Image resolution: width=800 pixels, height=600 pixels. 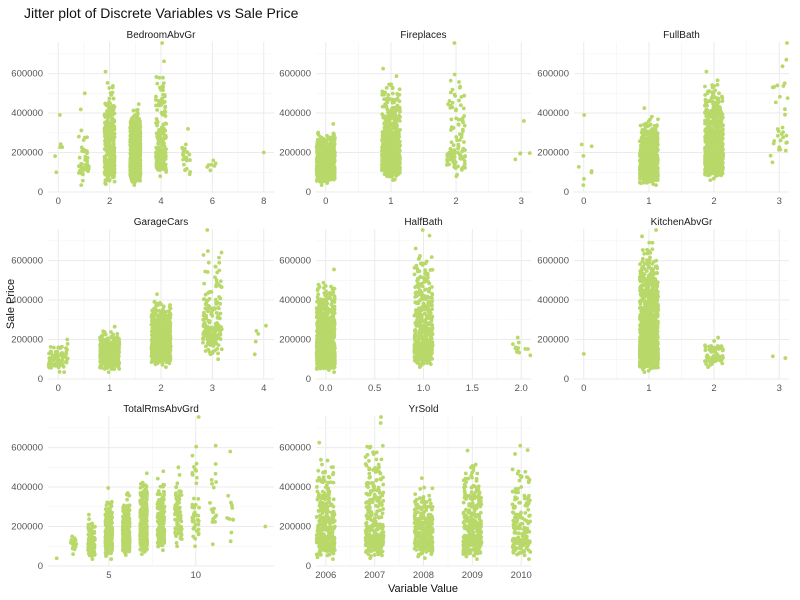 I want to click on y-tick-label: 600000, so click(x=27, y=74).